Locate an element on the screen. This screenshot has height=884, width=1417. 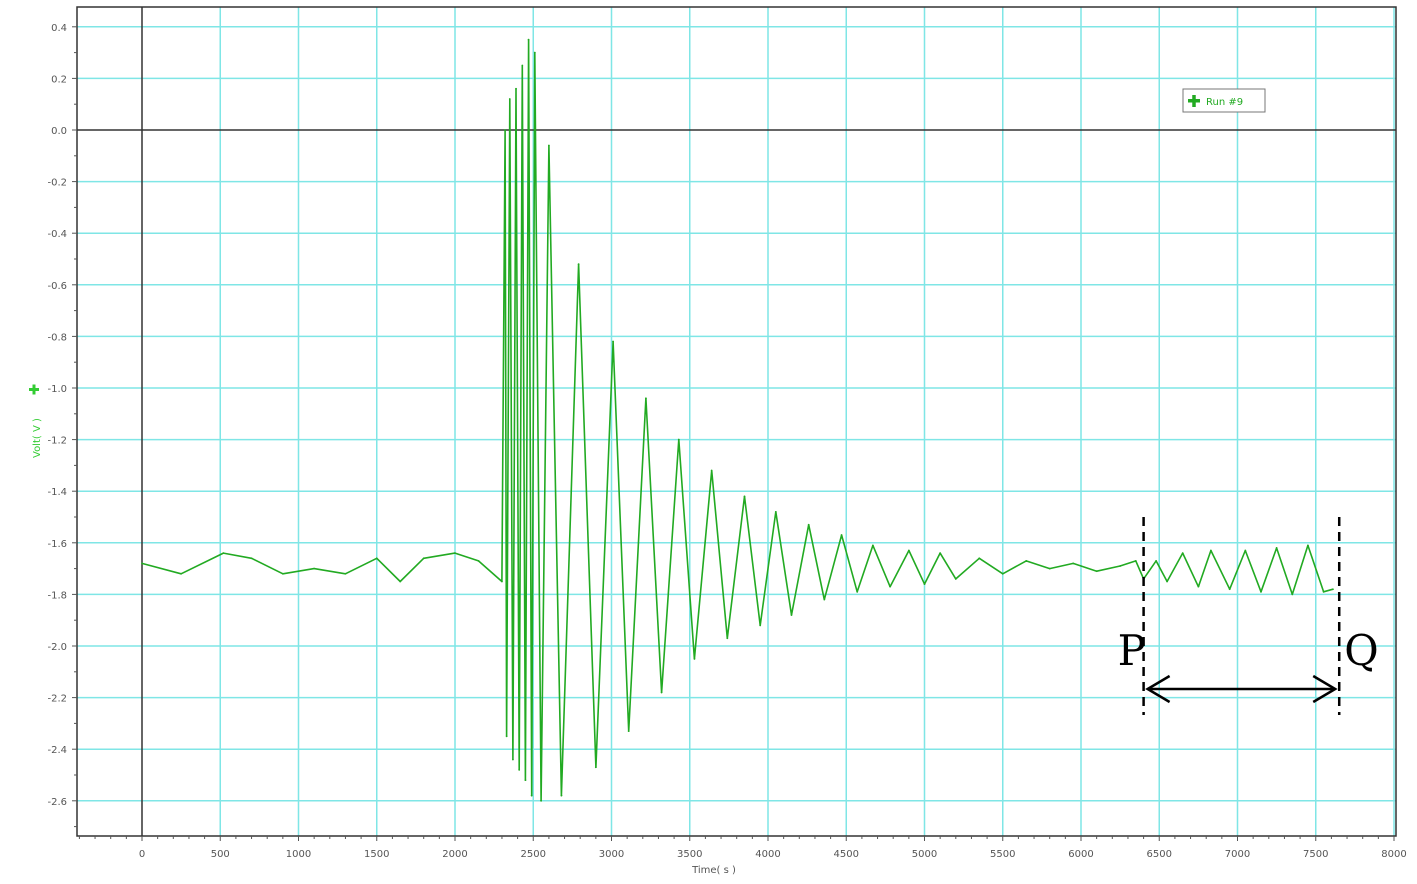
x-tick-label: 1000 is located at coordinates (298, 854).